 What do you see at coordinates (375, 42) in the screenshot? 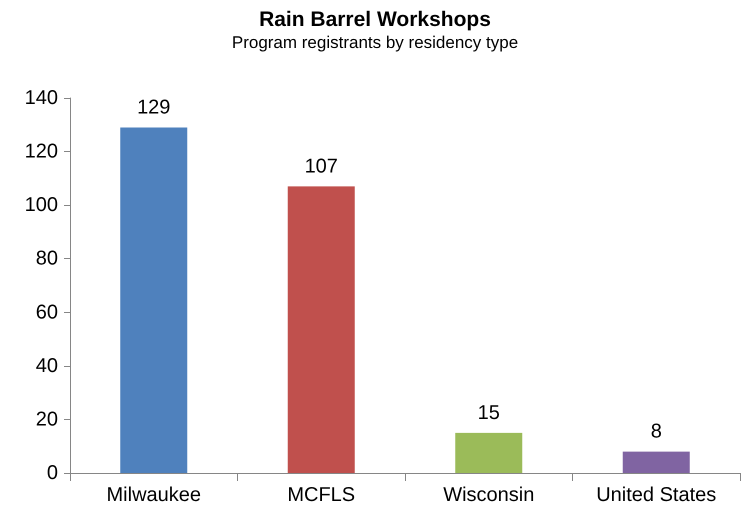
I see `chart-subtitle: Program registrants by residency type` at bounding box center [375, 42].